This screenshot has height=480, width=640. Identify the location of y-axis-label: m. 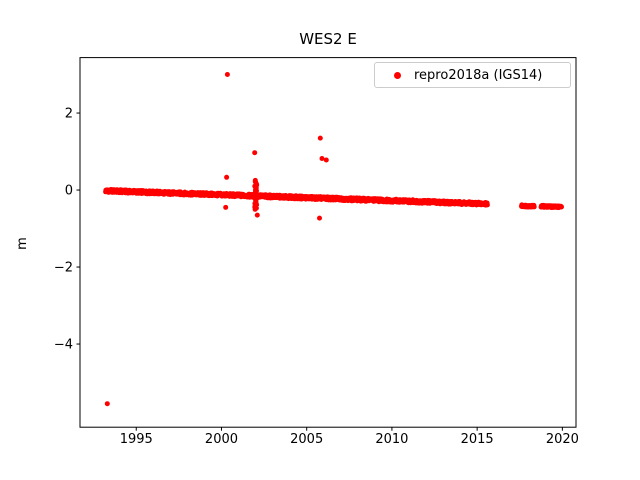
(22, 243).